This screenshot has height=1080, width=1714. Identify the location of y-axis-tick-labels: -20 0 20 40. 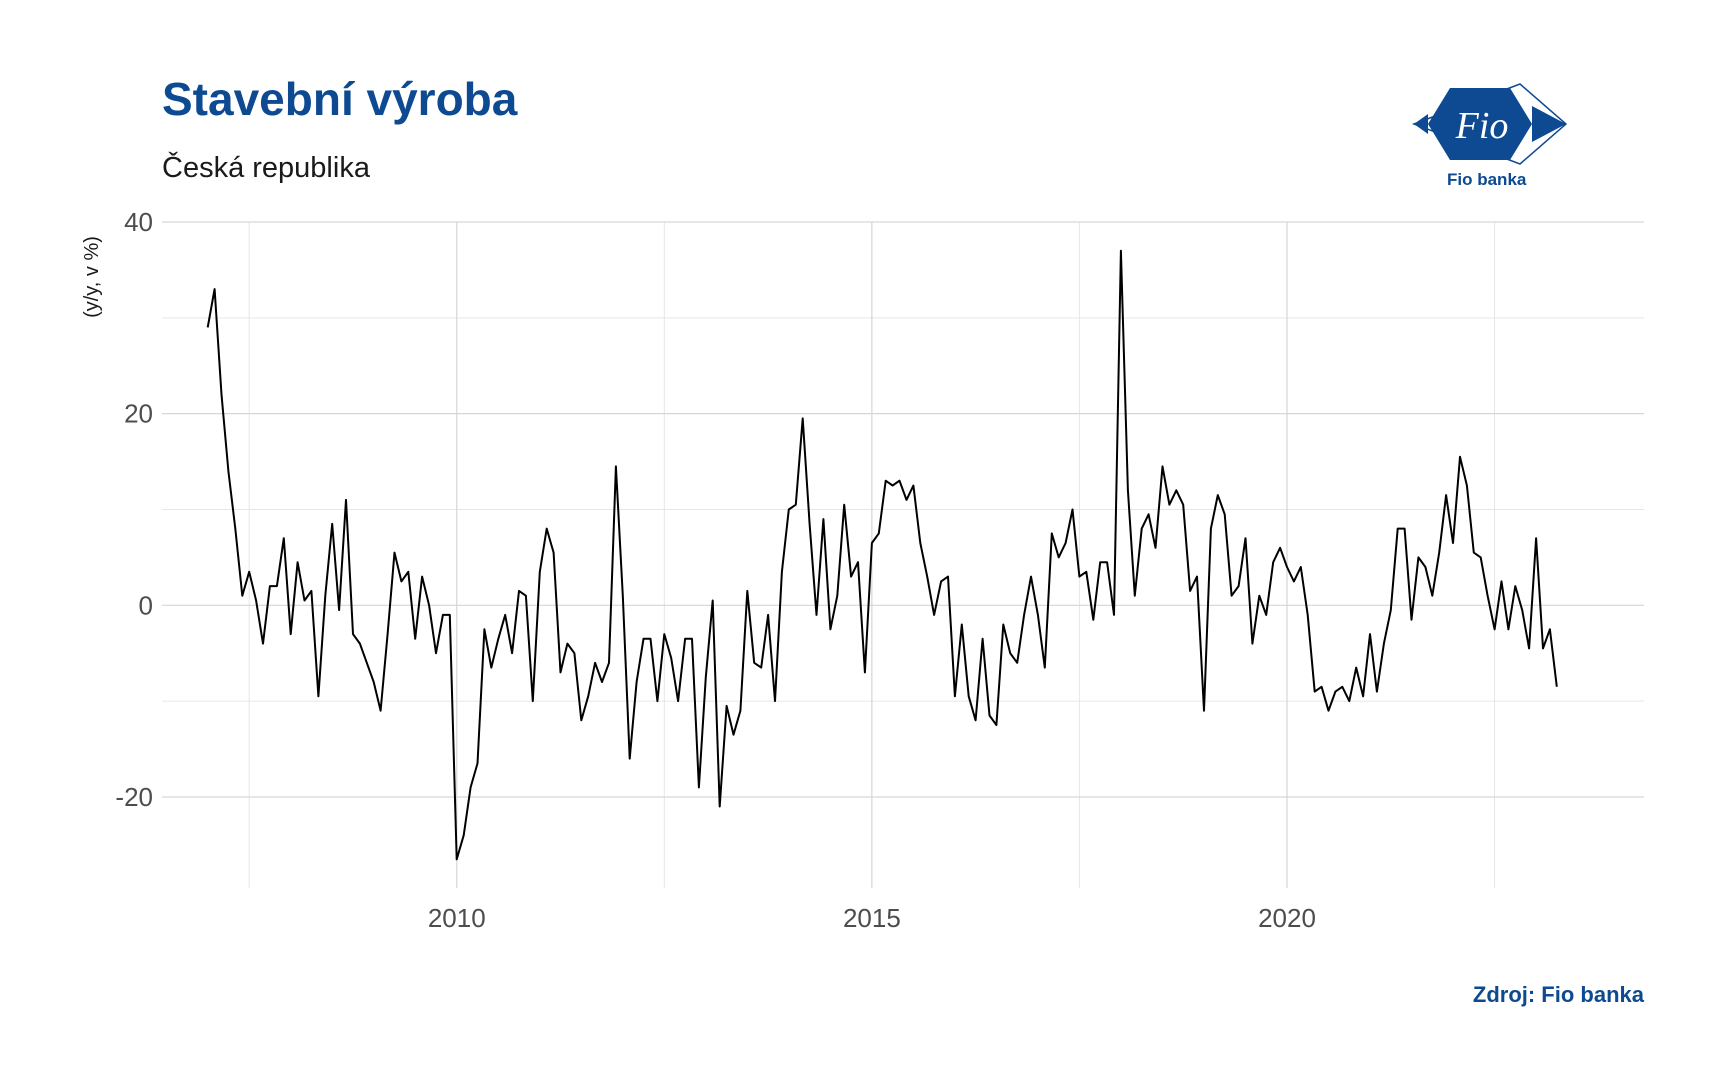
(134, 509).